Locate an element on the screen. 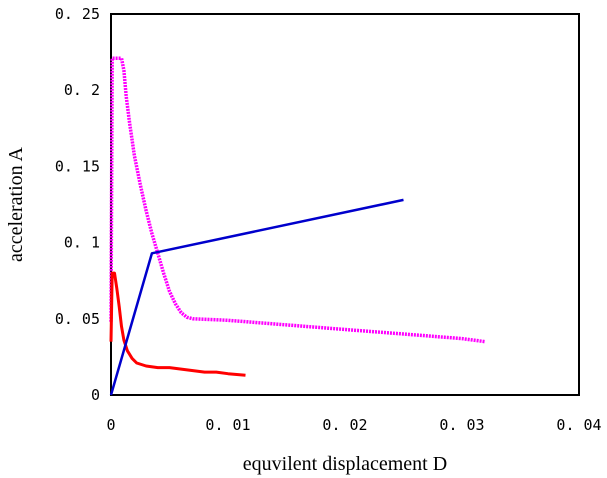 The width and height of the screenshot is (607, 478). y-tick-label: 0. 25 is located at coordinates (77, 14).